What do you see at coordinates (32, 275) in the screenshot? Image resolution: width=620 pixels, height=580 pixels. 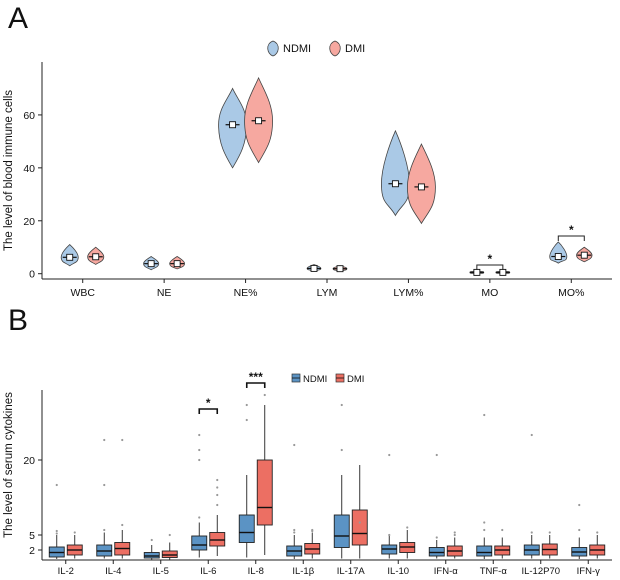 I see `y-tick-label-a: 0` at bounding box center [32, 275].